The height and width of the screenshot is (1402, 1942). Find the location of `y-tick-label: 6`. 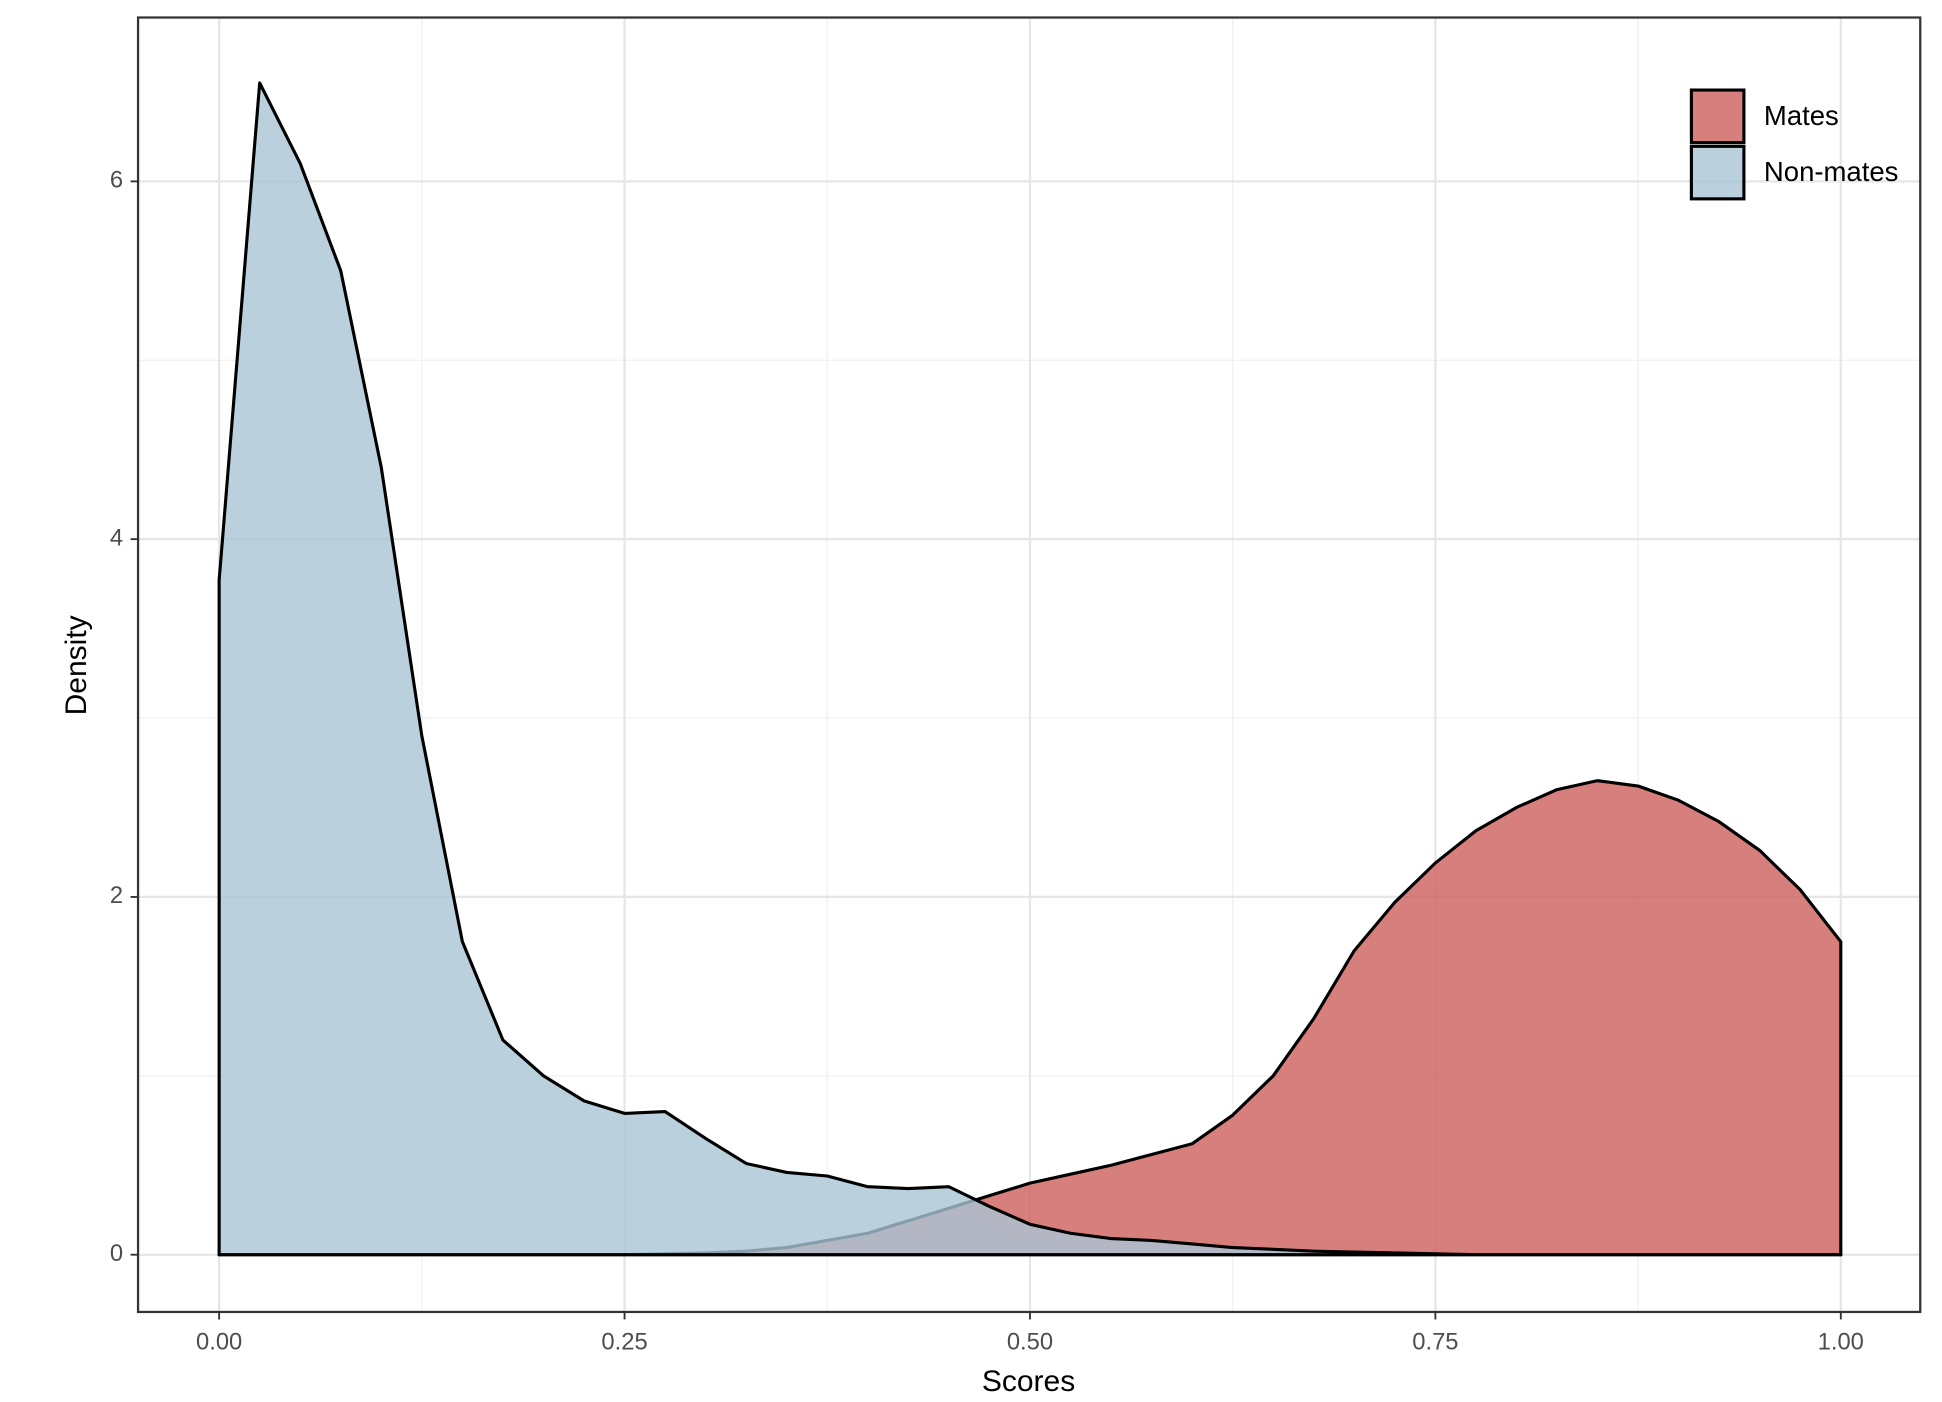

y-tick-label: 6 is located at coordinates (116, 180).